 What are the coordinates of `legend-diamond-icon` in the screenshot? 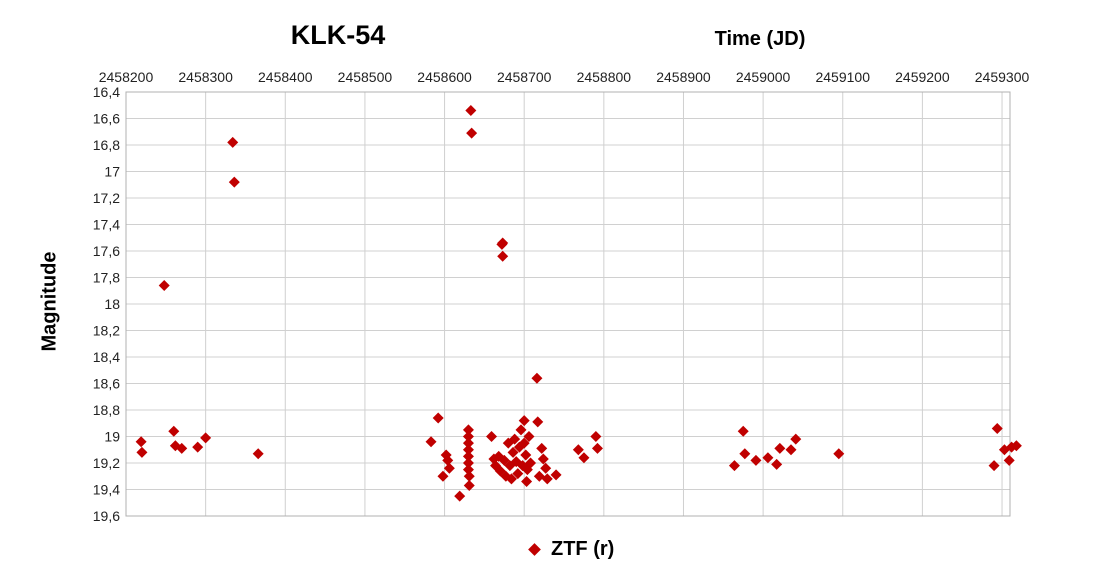 It's located at (534, 549).